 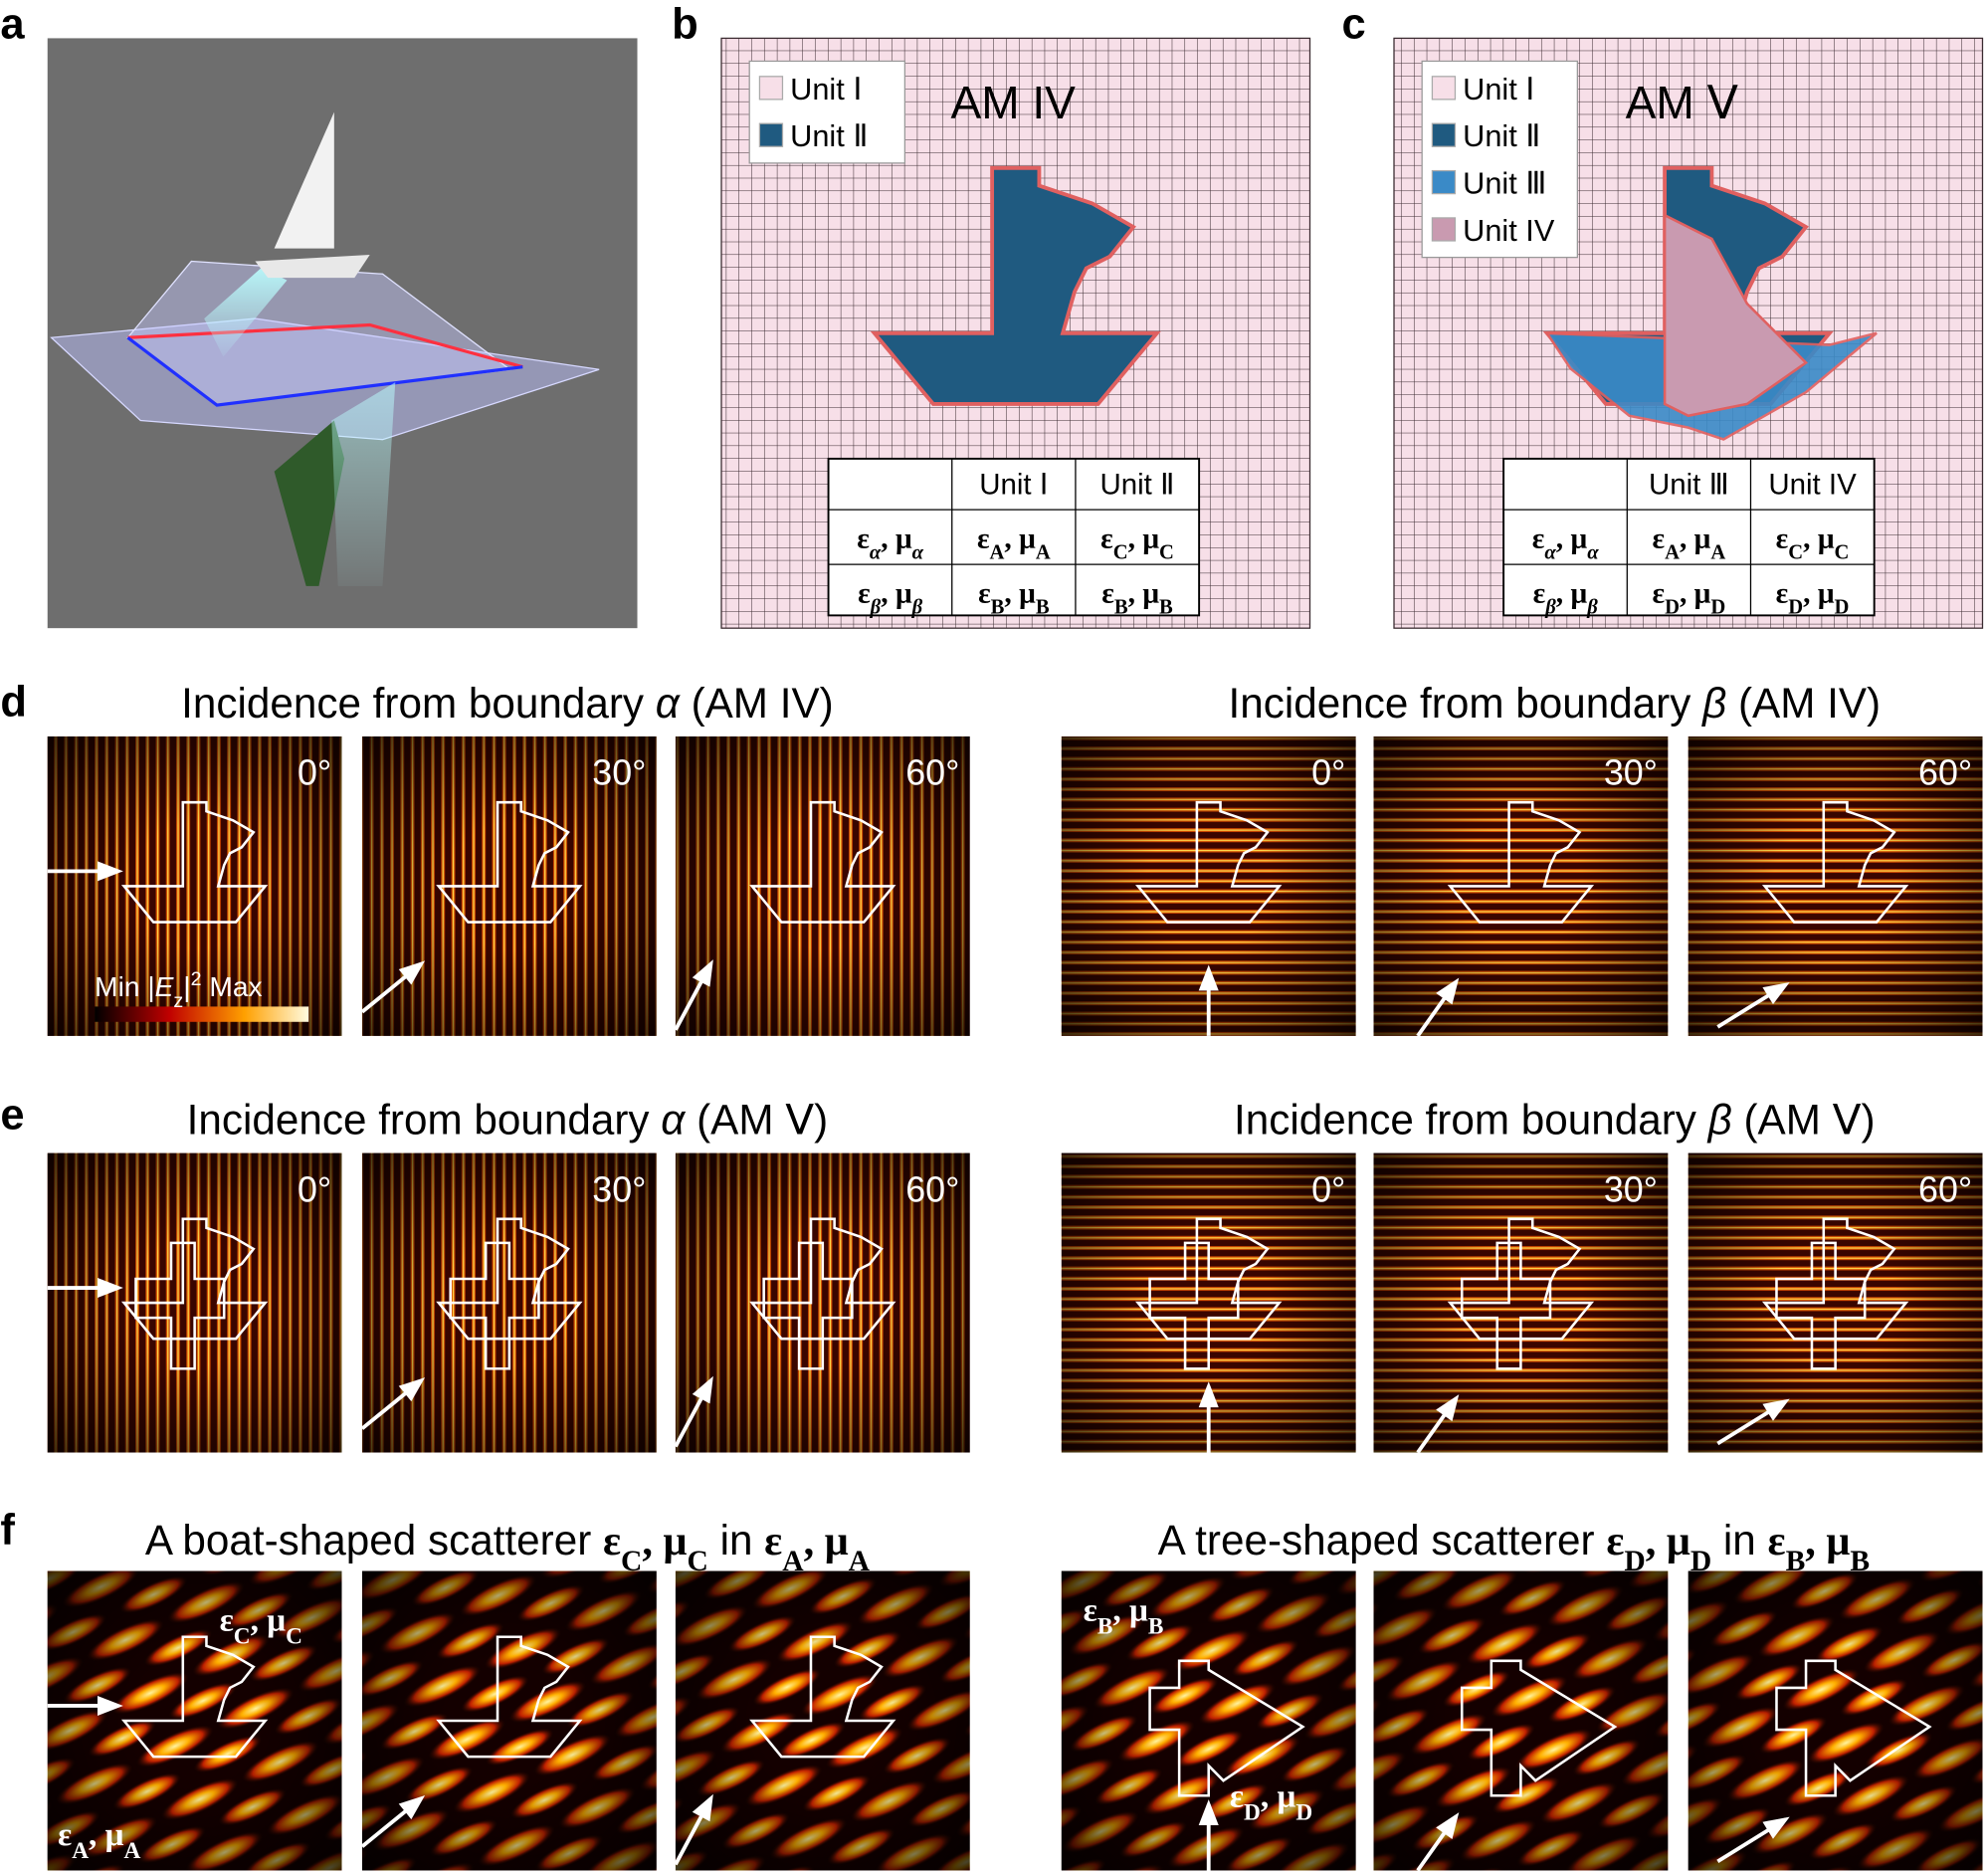 I want to click on panel-label: f, so click(x=8, y=1531).